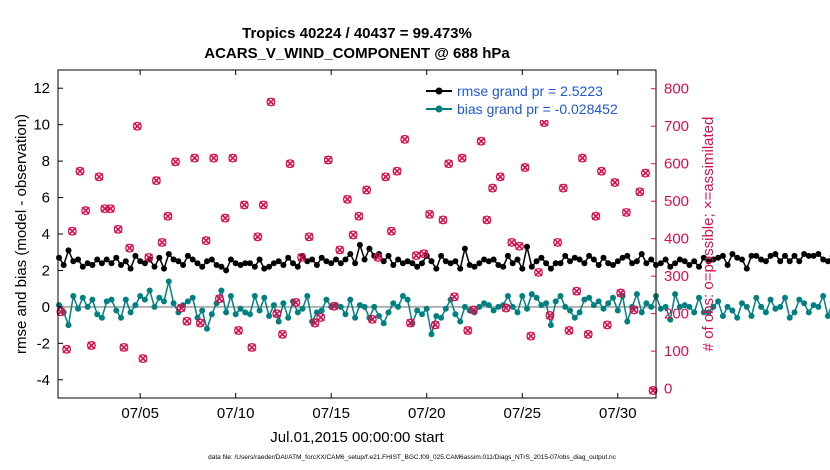  I want to click on y-right-tick-label: 0, so click(668, 389).